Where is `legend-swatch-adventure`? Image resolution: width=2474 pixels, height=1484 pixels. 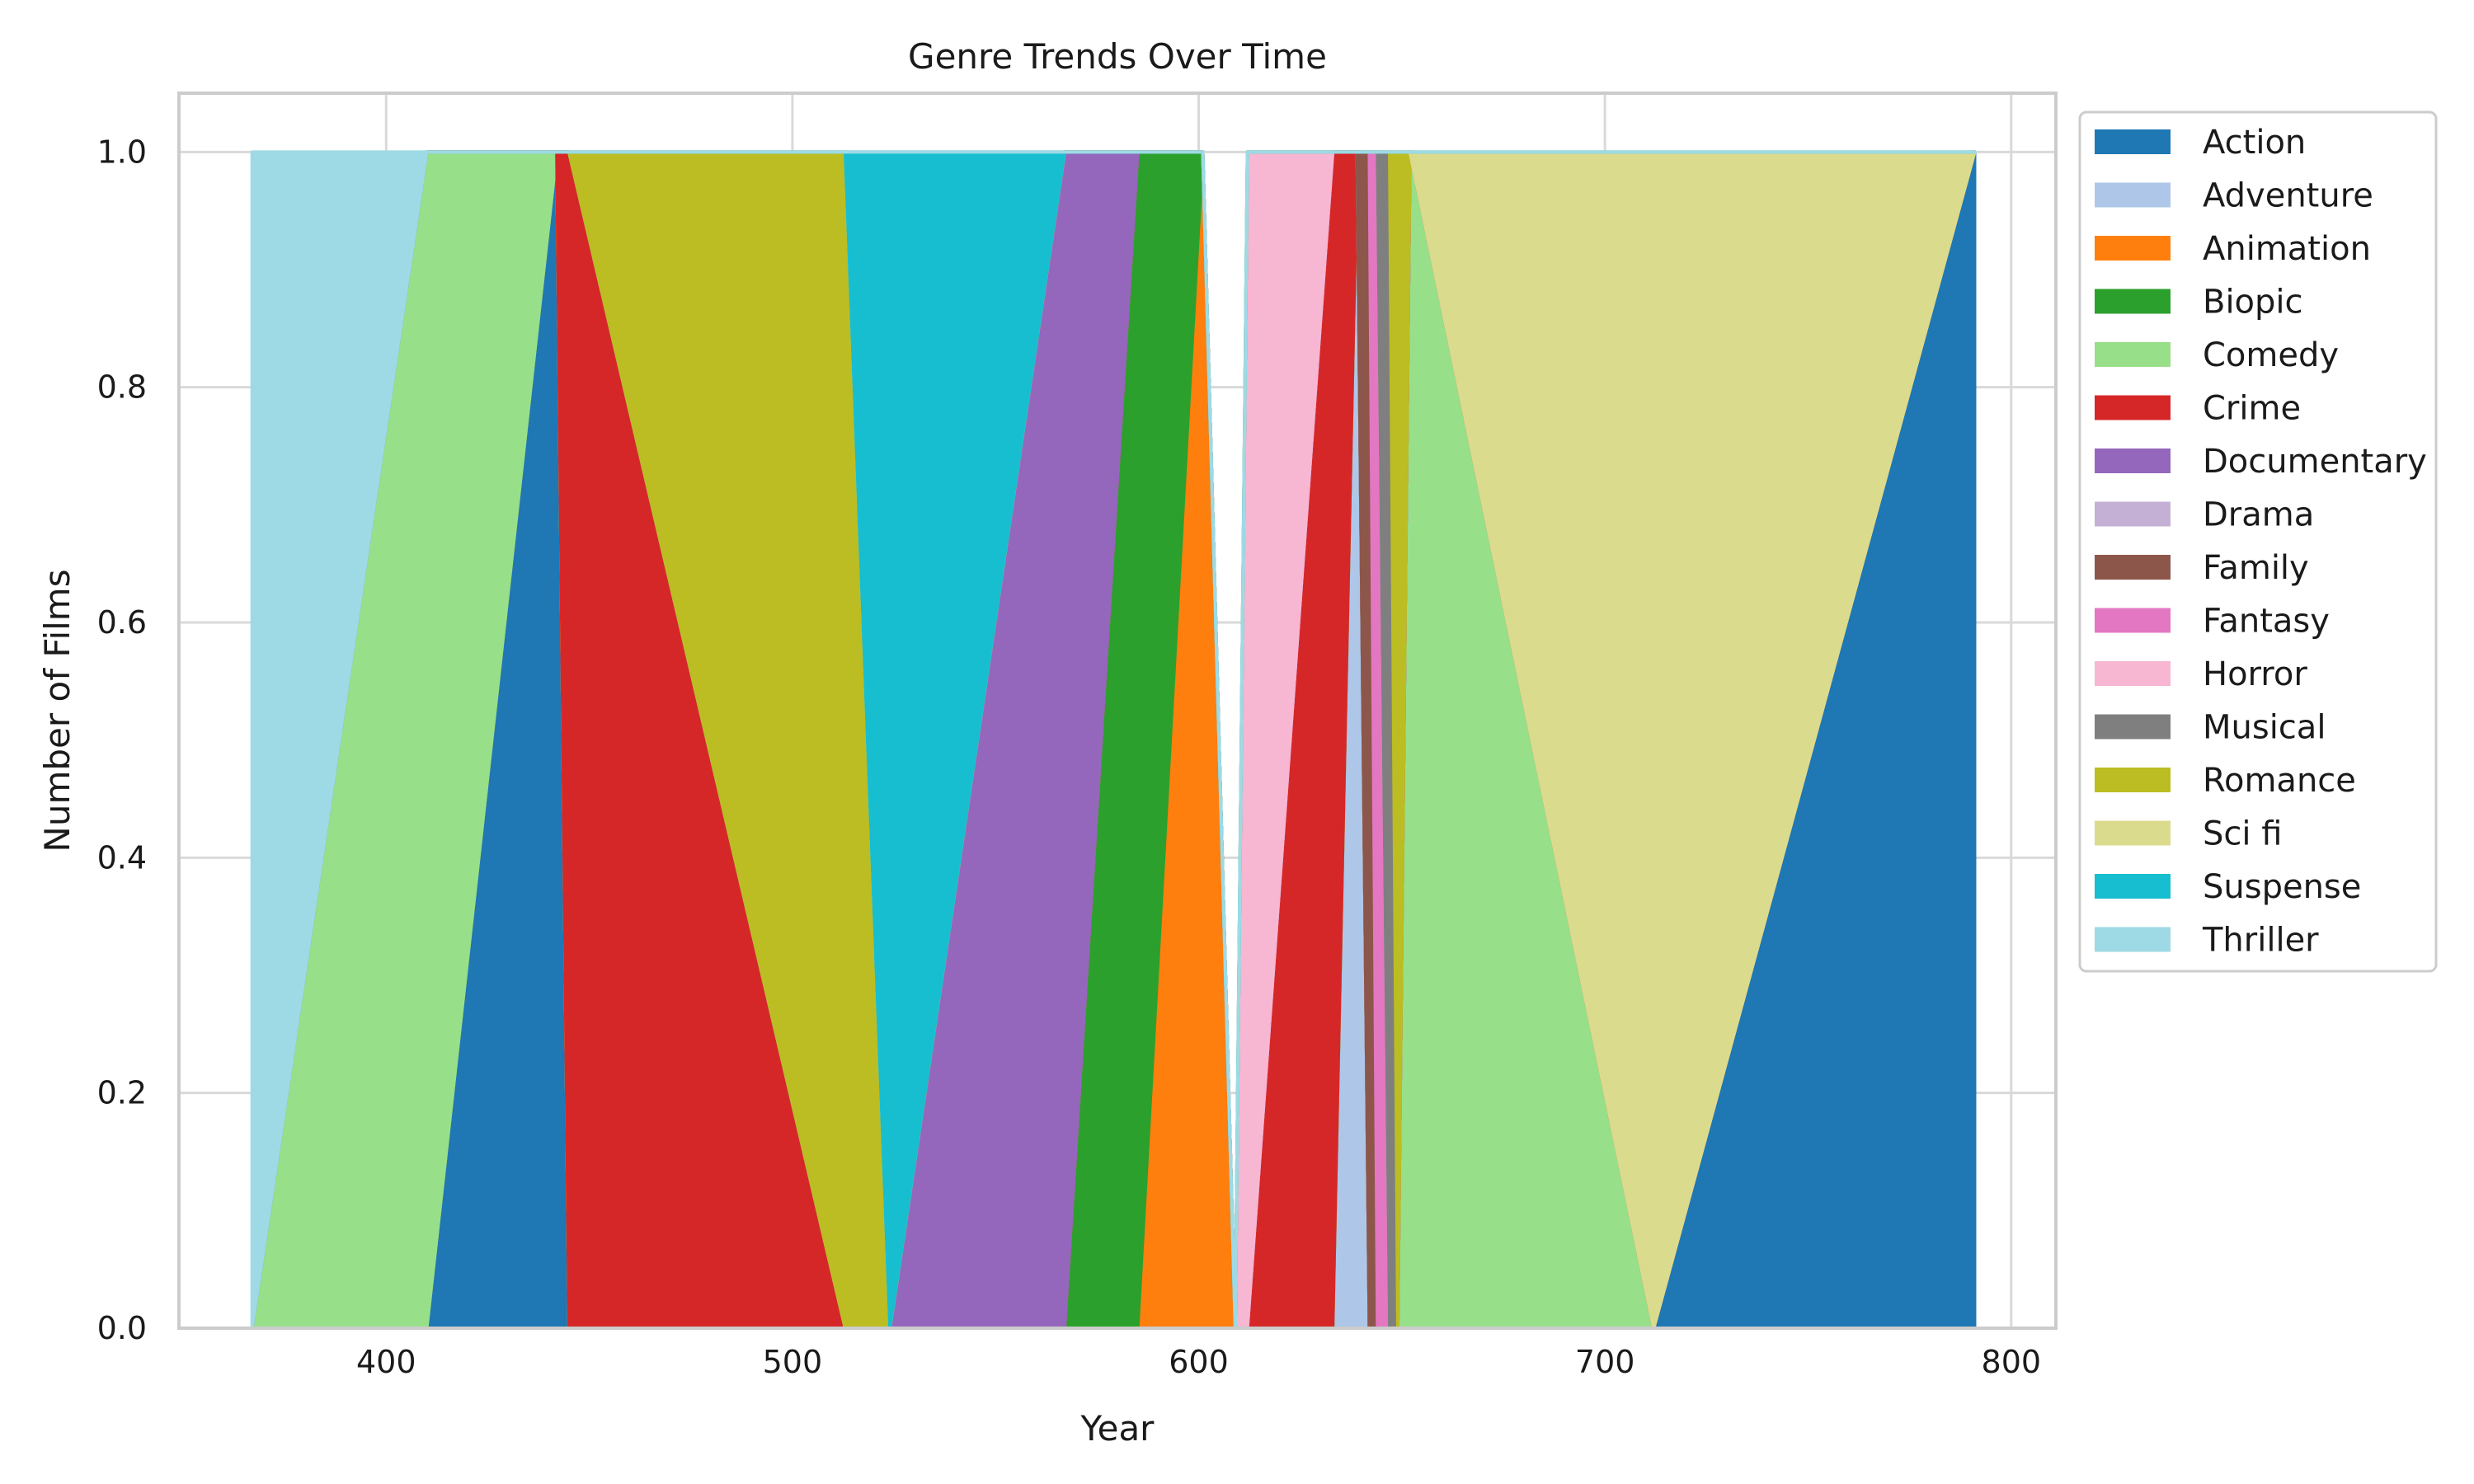 legend-swatch-adventure is located at coordinates (2133, 195).